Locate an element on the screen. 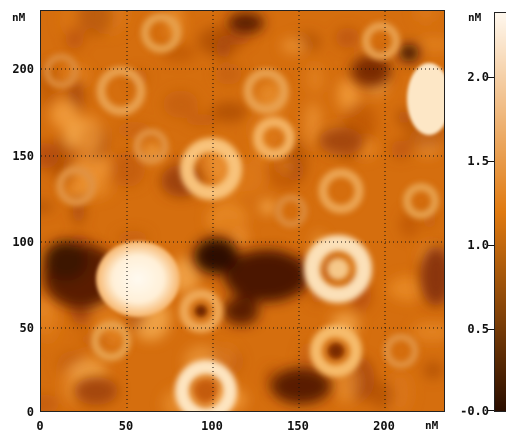 The height and width of the screenshot is (434, 506). x-tick-label-50: 50 is located at coordinates (126, 426).